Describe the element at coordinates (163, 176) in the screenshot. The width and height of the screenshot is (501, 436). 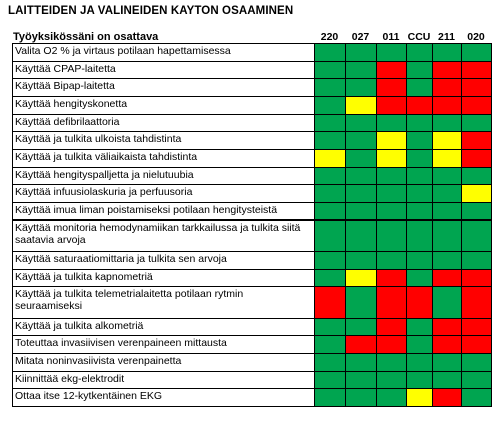
I see `row-label: Käyttää hengityspalljetta ja nielutuubia` at that location.